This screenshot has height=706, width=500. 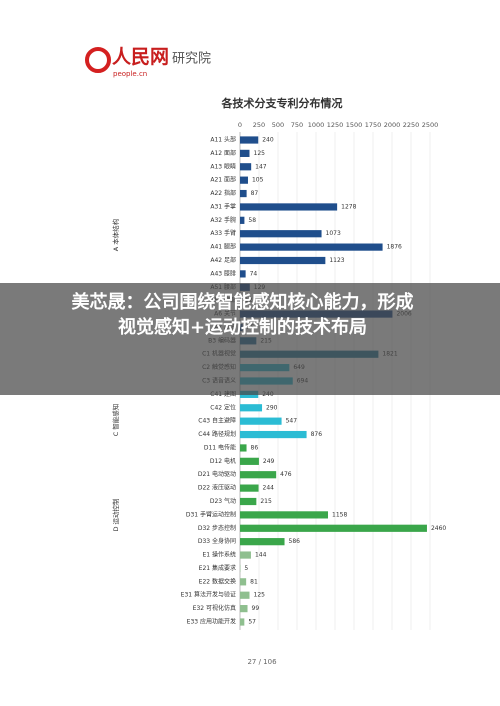 I want to click on value-label: 58, so click(x=252, y=220).